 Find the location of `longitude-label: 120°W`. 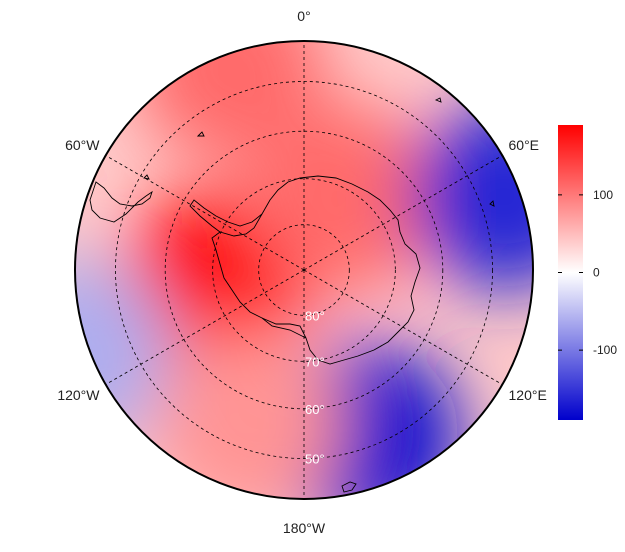

longitude-label: 120°W is located at coordinates (78, 395).